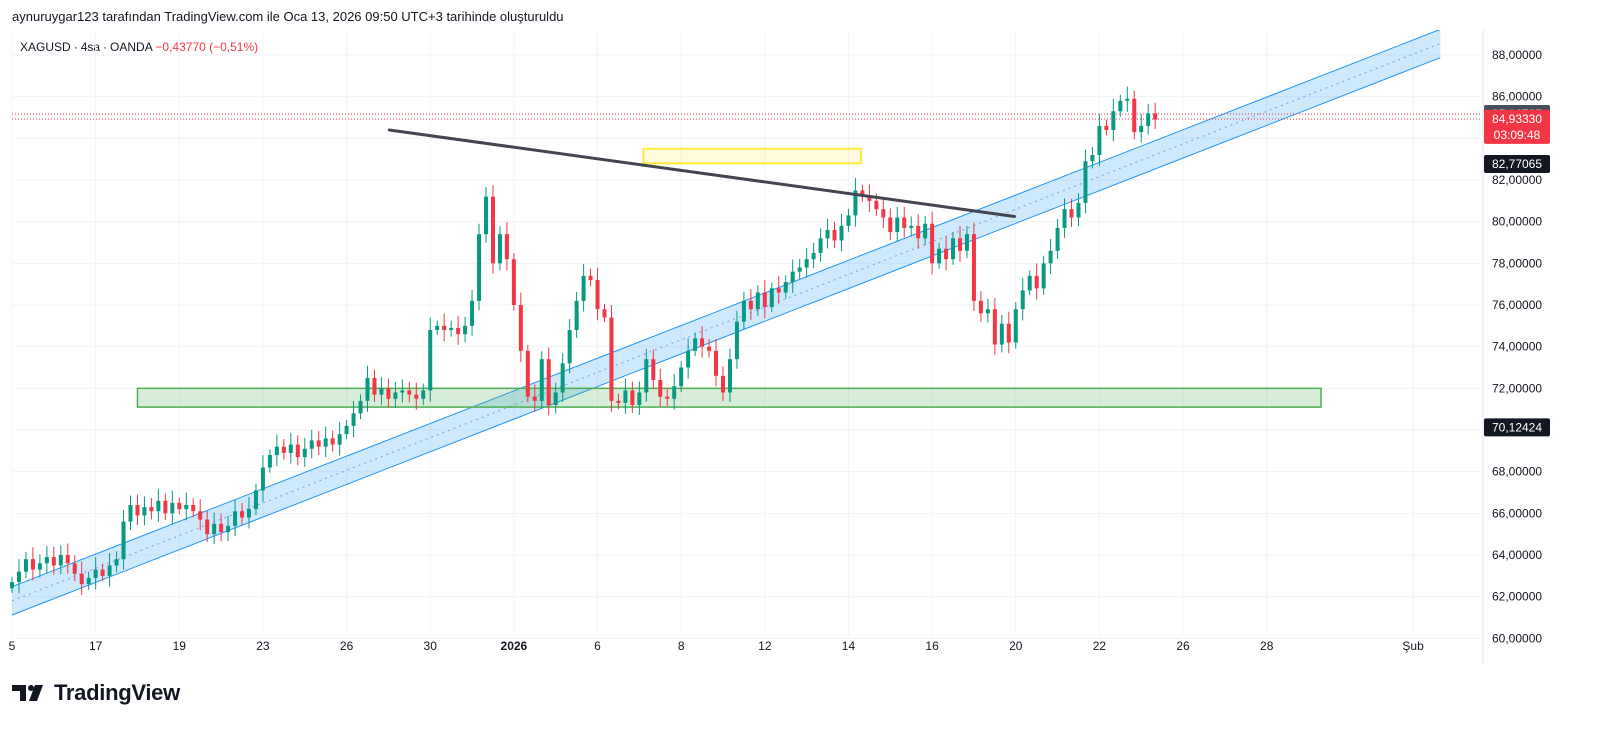  What do you see at coordinates (1517, 163) in the screenshot?
I see `price-label: 82,77065` at bounding box center [1517, 163].